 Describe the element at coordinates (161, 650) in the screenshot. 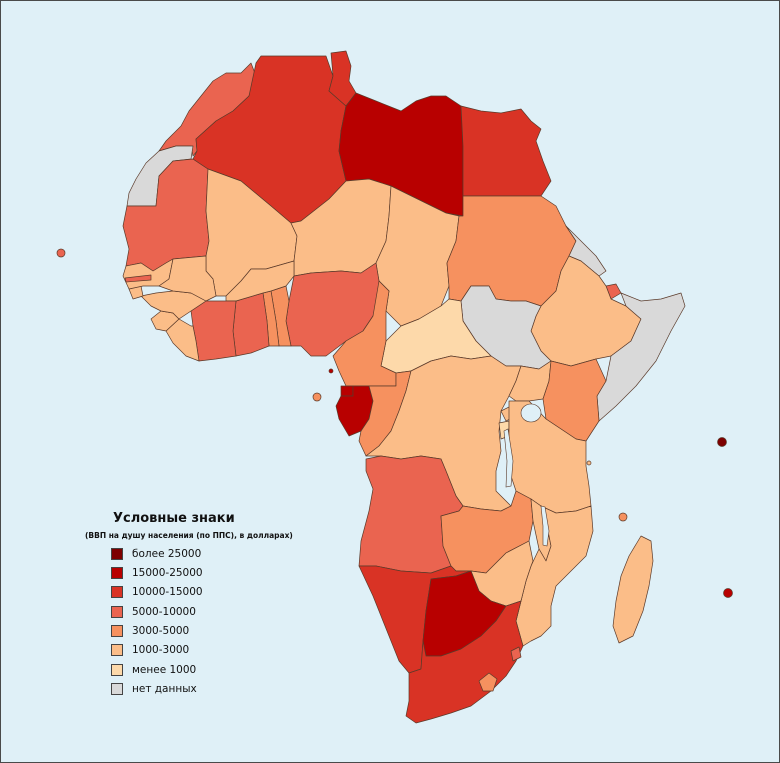

I see `legend-label: 1000-3000` at that location.